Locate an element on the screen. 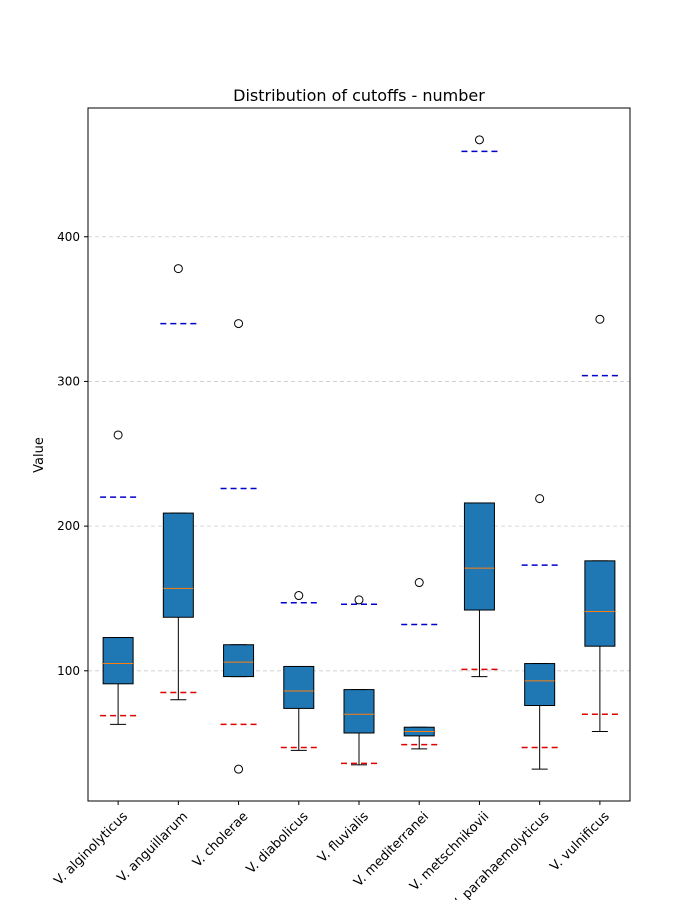 This screenshot has width=700, height=904. y-axis: 100 200 300 400 is located at coordinates (72, 454).